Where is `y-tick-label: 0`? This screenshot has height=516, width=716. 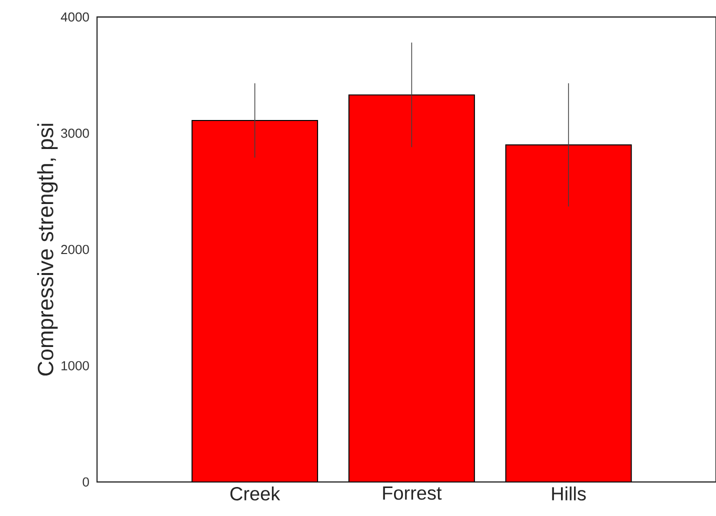
y-tick-label: 0 is located at coordinates (85, 482).